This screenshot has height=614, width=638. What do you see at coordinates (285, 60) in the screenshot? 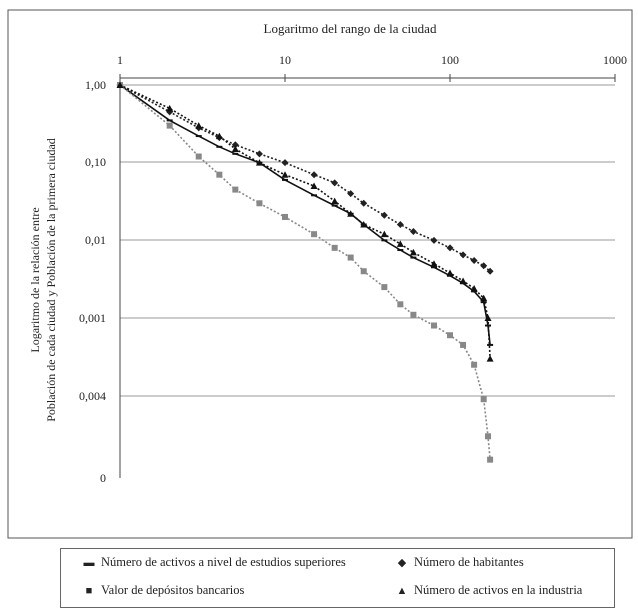
I see `x-tick-label: 10` at bounding box center [285, 60].